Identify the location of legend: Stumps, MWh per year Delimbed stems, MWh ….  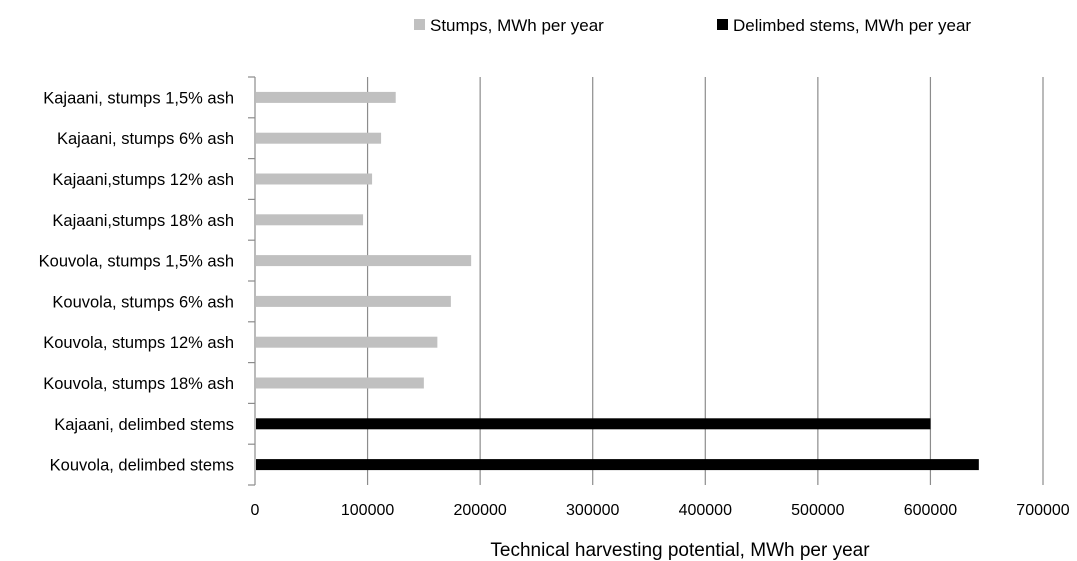
(692, 25).